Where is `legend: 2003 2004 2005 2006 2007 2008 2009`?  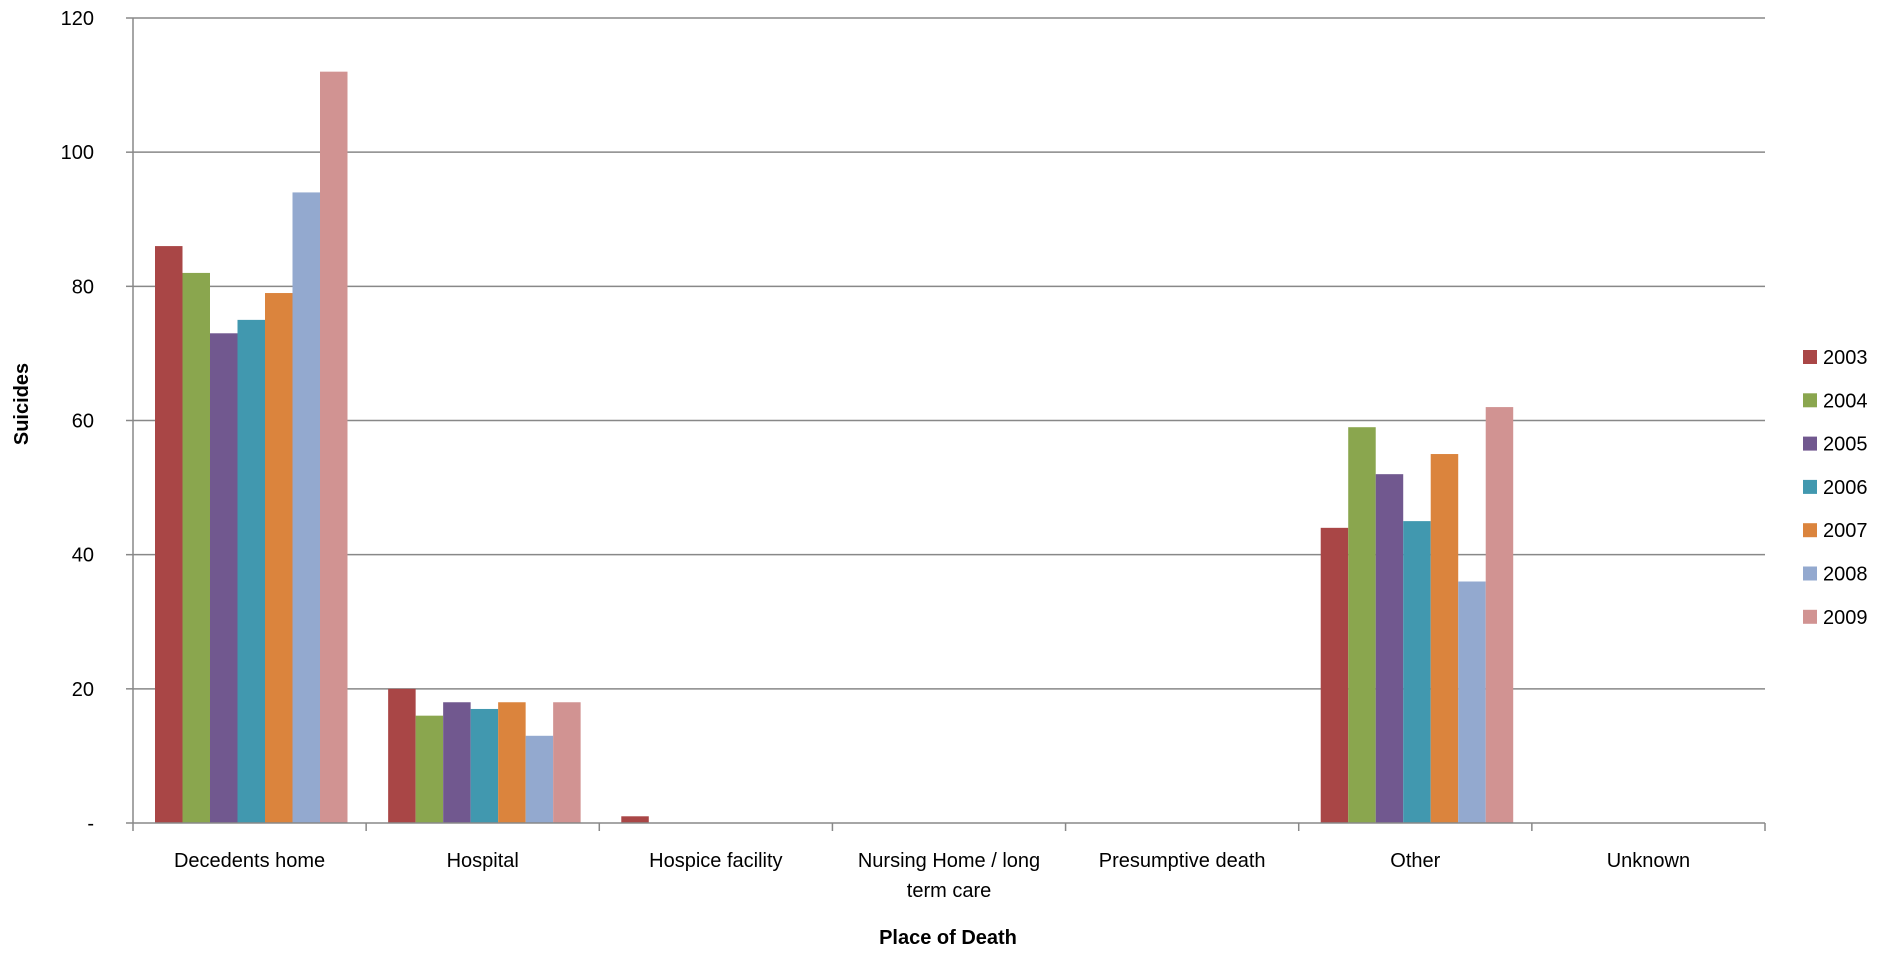 legend: 2003 2004 2005 2006 2007 2008 2009 is located at coordinates (1835, 488).